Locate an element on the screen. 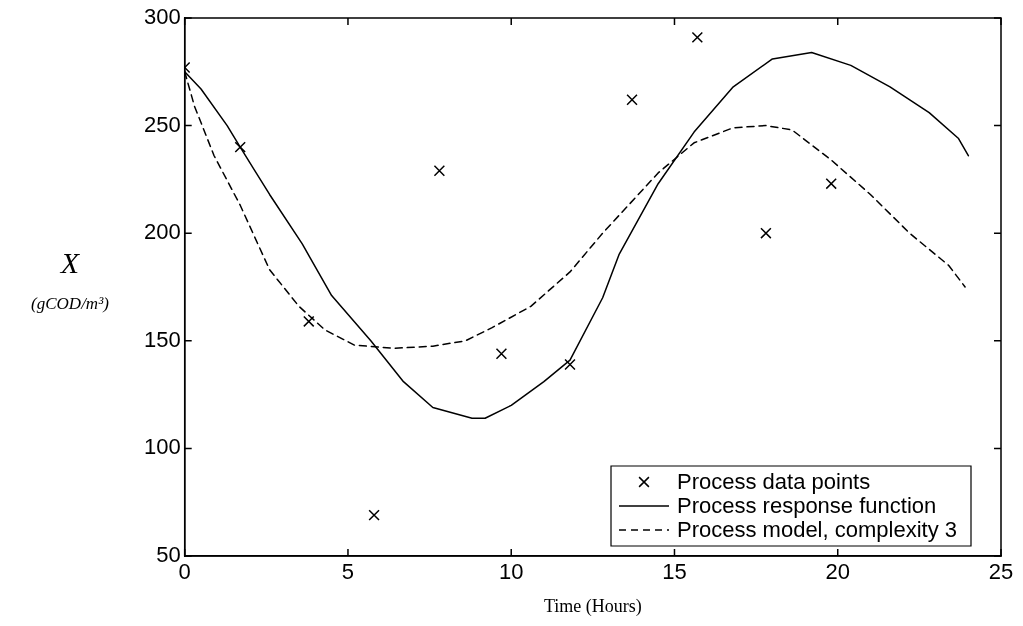 Image resolution: width=1023 pixels, height=626 pixels. x-tick-label: 0 is located at coordinates (184, 572).